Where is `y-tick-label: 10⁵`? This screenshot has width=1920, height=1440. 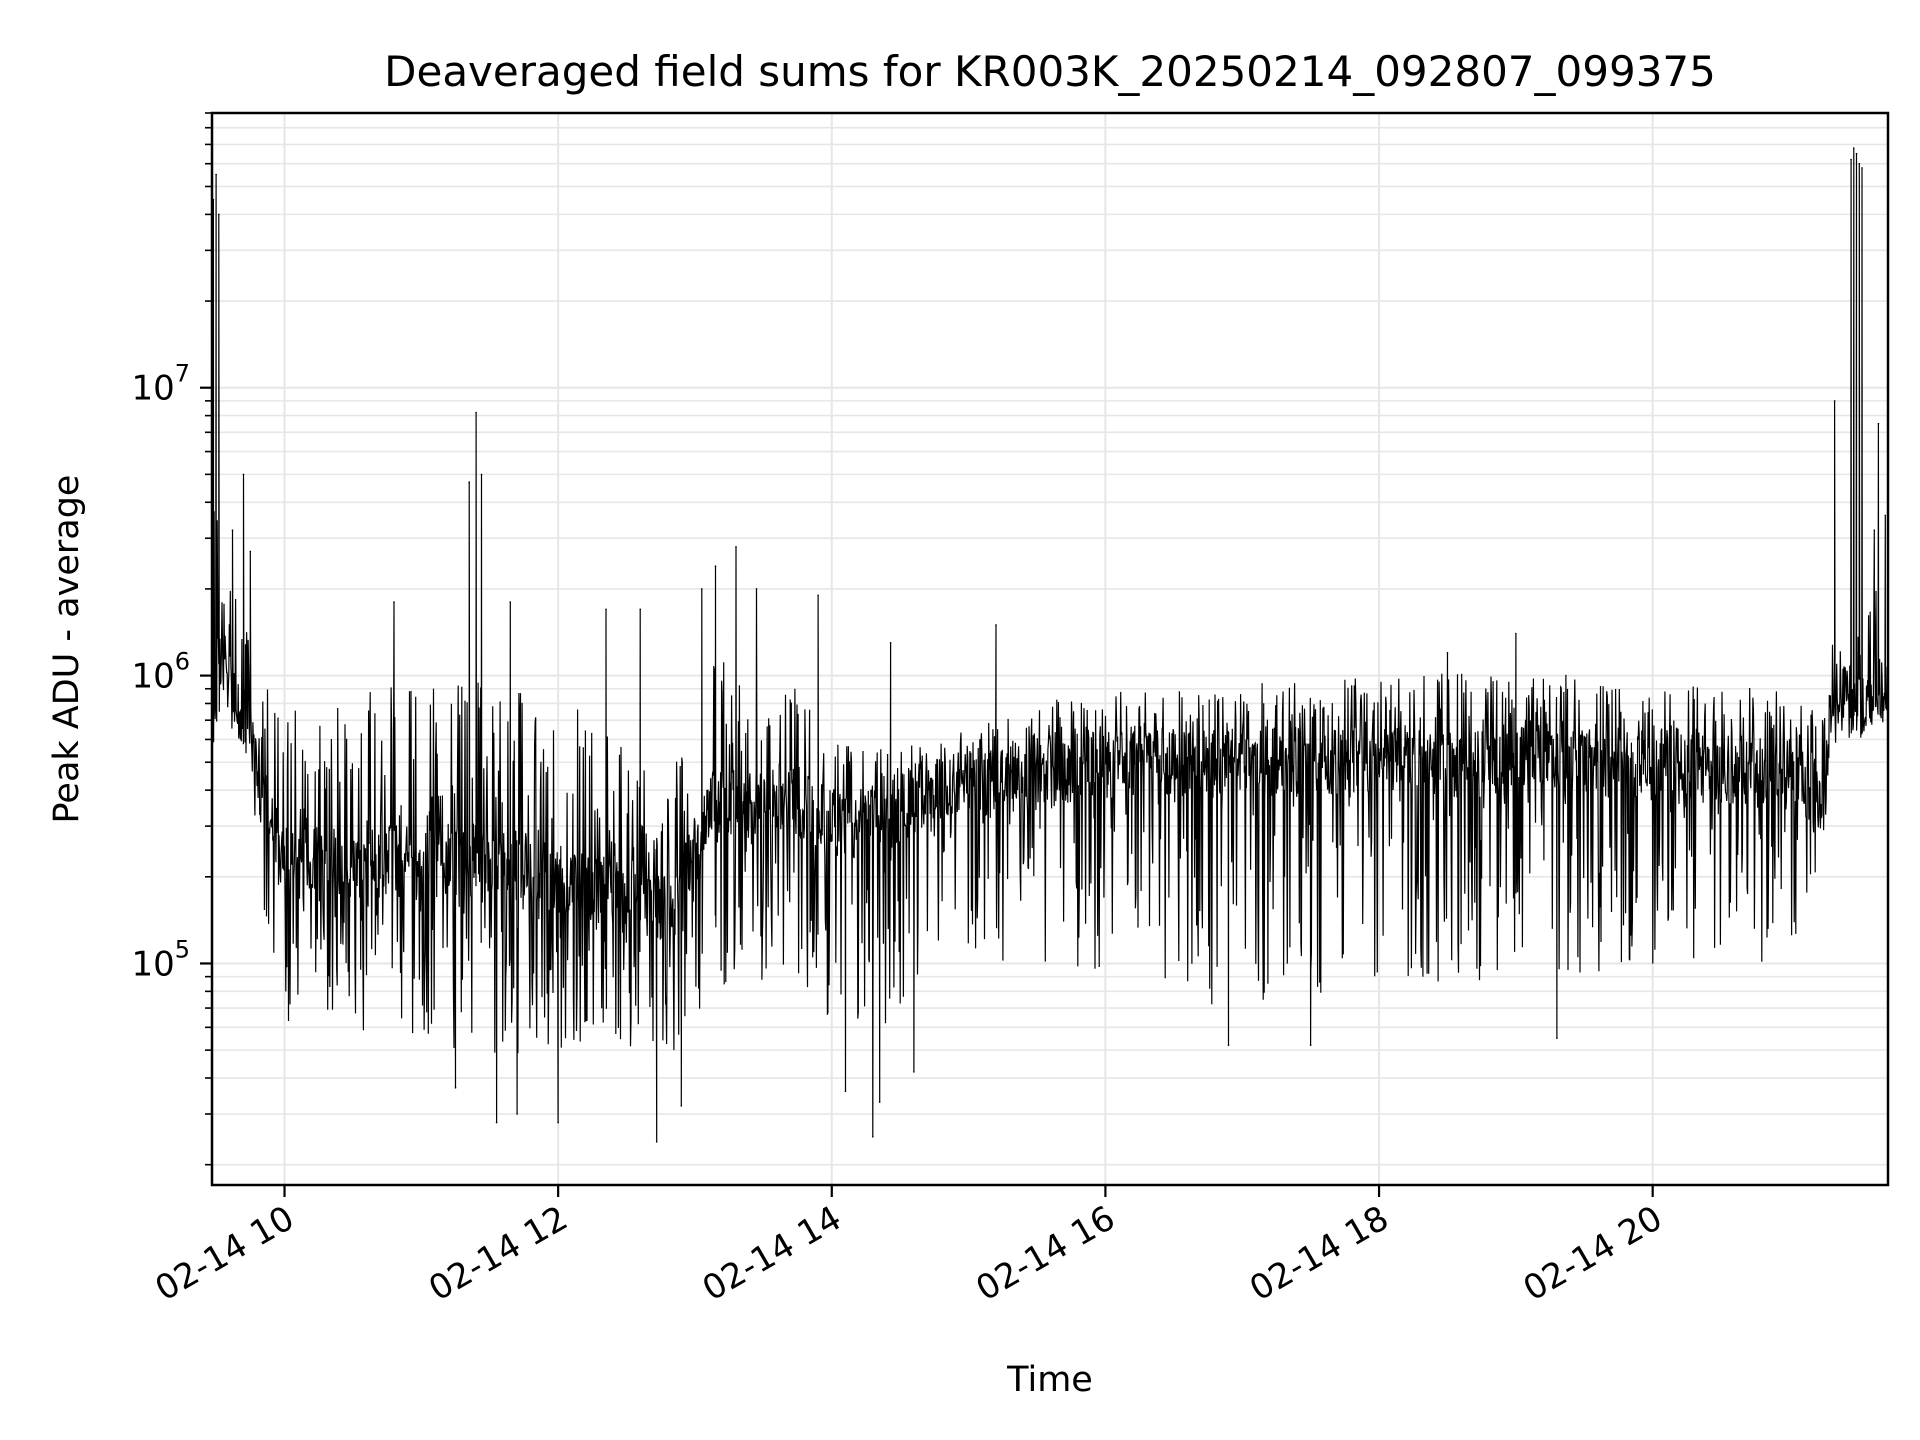 y-tick-label: 10⁵ is located at coordinates (160, 959).